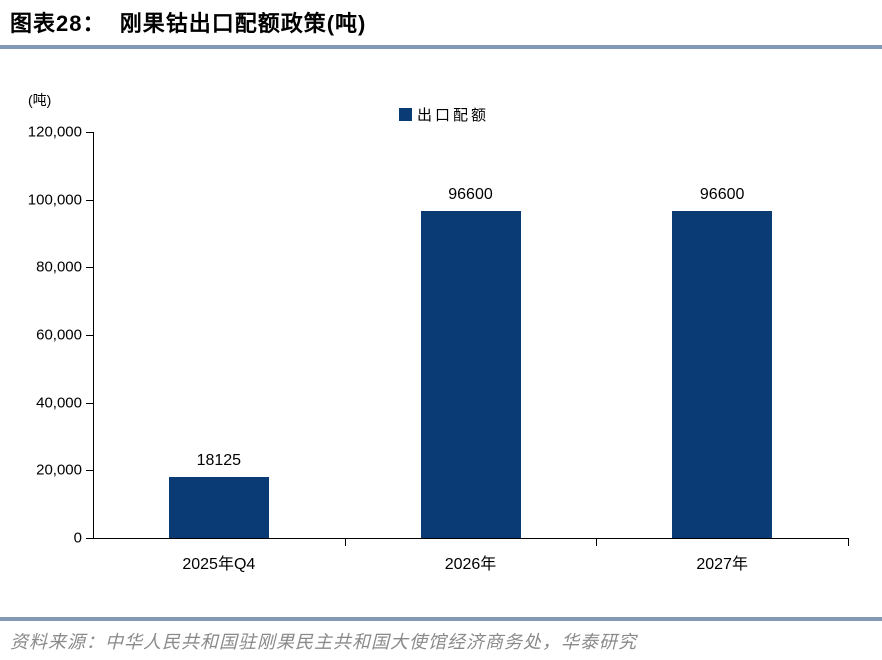 The image size is (882, 660). Describe the element at coordinates (93, 335) in the screenshot. I see `y-axis-line` at that location.